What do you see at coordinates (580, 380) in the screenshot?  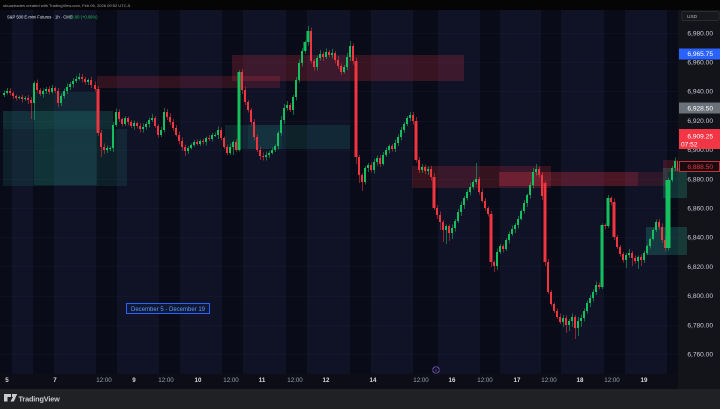 I see `svg-text: 18` at bounding box center [580, 380].